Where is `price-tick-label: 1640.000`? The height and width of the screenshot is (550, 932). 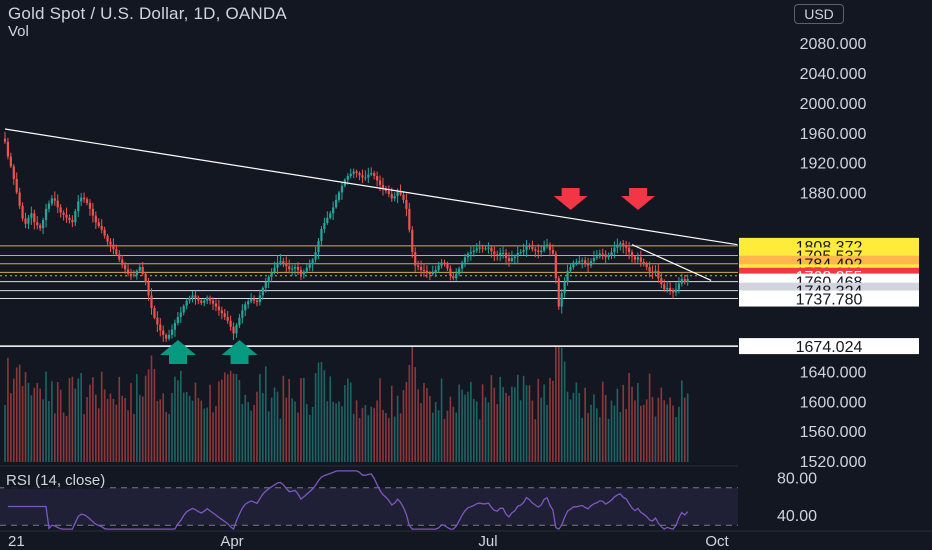
price-tick-label: 1640.000 is located at coordinates (833, 372).